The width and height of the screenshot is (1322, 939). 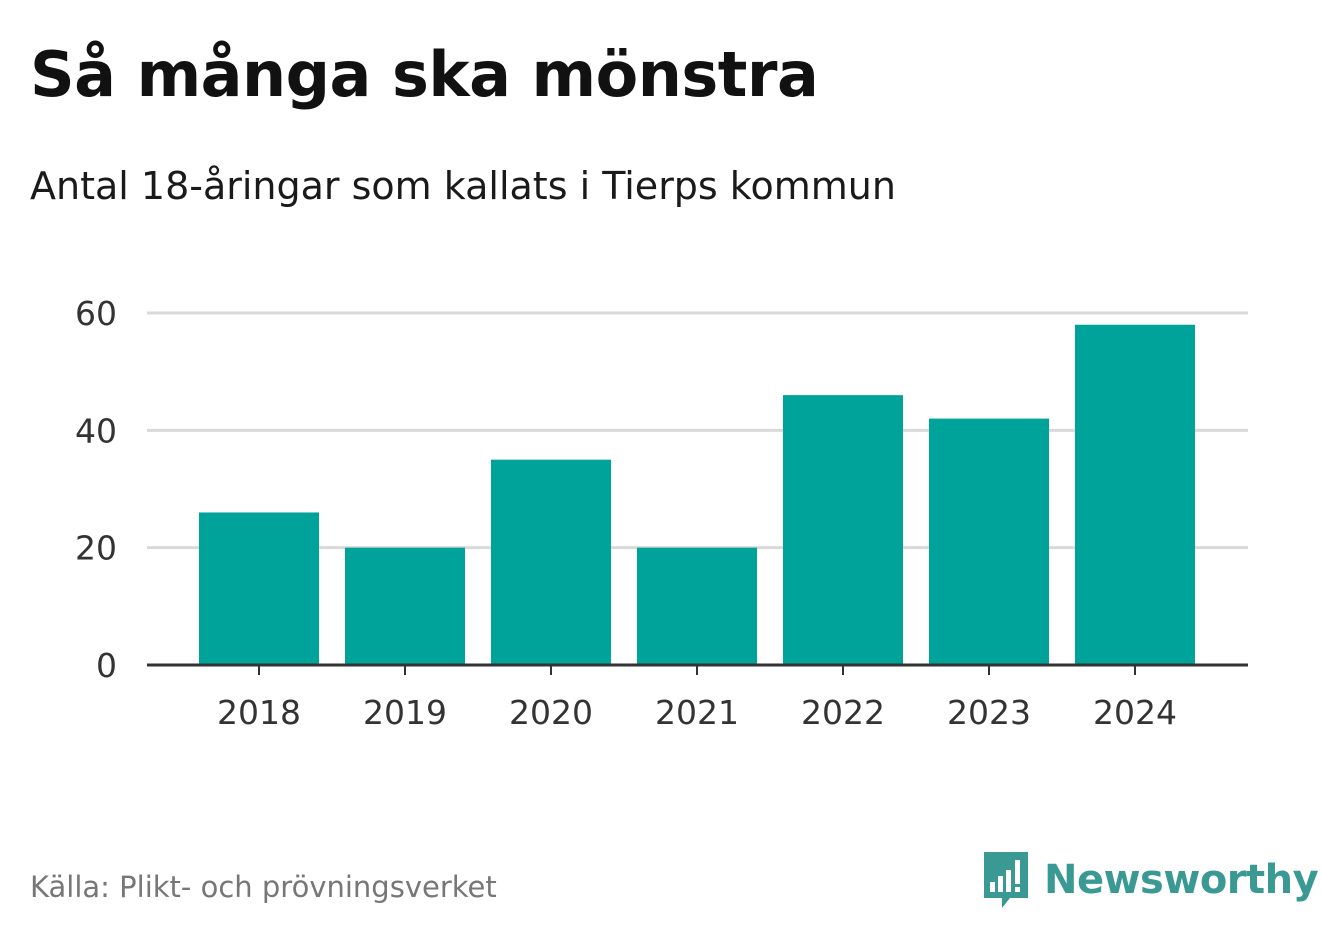 What do you see at coordinates (843, 530) in the screenshot?
I see `bar-2022` at bounding box center [843, 530].